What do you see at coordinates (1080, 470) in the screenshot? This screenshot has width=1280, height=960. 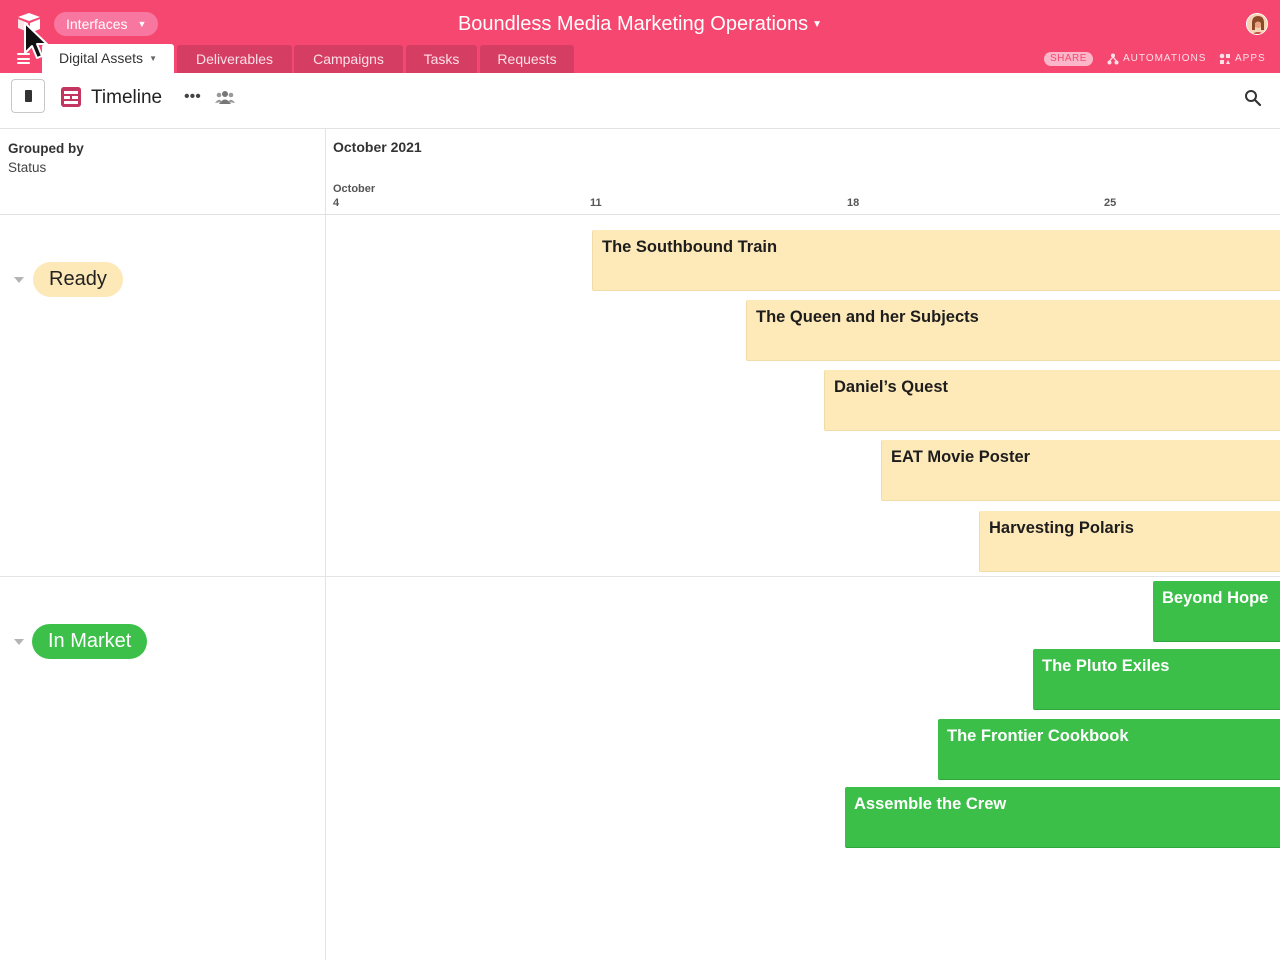 I see `timeline-record: EAT Movie Poster` at bounding box center [1080, 470].